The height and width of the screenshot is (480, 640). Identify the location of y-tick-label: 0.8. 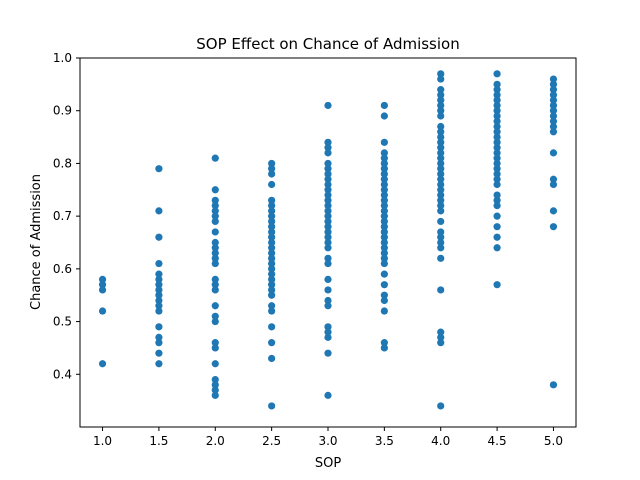
(62, 163).